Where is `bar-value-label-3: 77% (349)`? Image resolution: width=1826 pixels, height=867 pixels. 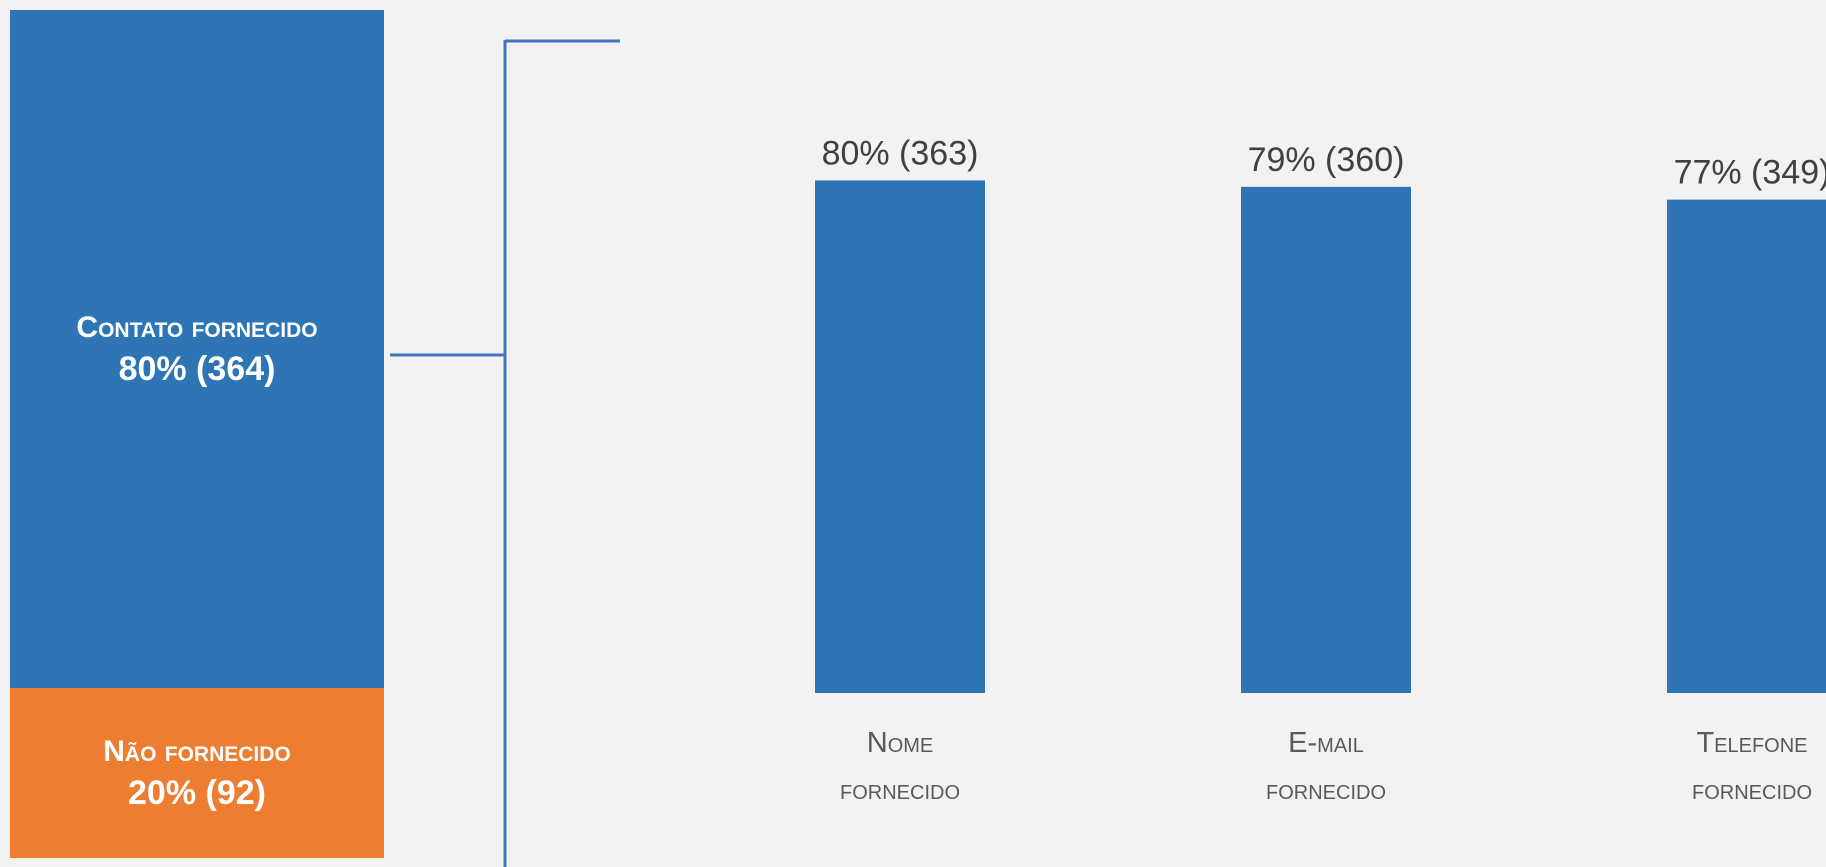 bar-value-label-3: 77% (349) is located at coordinates (1750, 173).